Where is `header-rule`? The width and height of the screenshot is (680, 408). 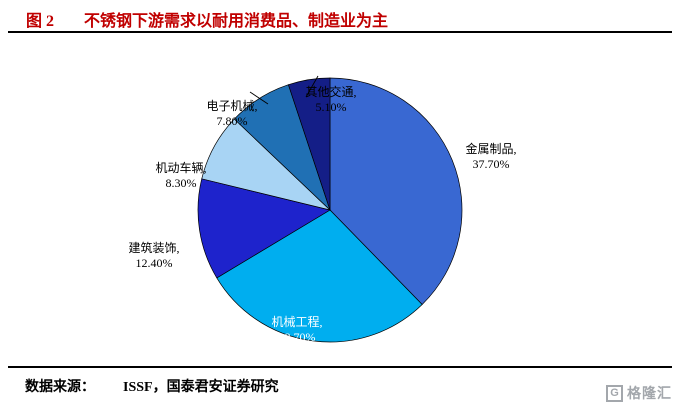
header-rule is located at coordinates (340, 32).